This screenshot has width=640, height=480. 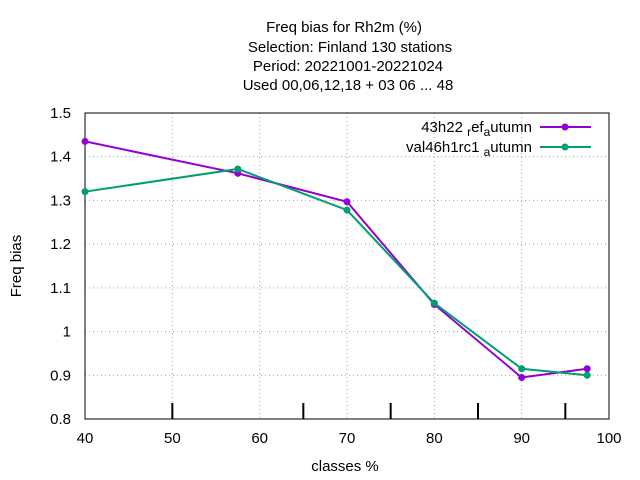 What do you see at coordinates (60, 288) in the screenshot?
I see `y-tick-label: 1.1` at bounding box center [60, 288].